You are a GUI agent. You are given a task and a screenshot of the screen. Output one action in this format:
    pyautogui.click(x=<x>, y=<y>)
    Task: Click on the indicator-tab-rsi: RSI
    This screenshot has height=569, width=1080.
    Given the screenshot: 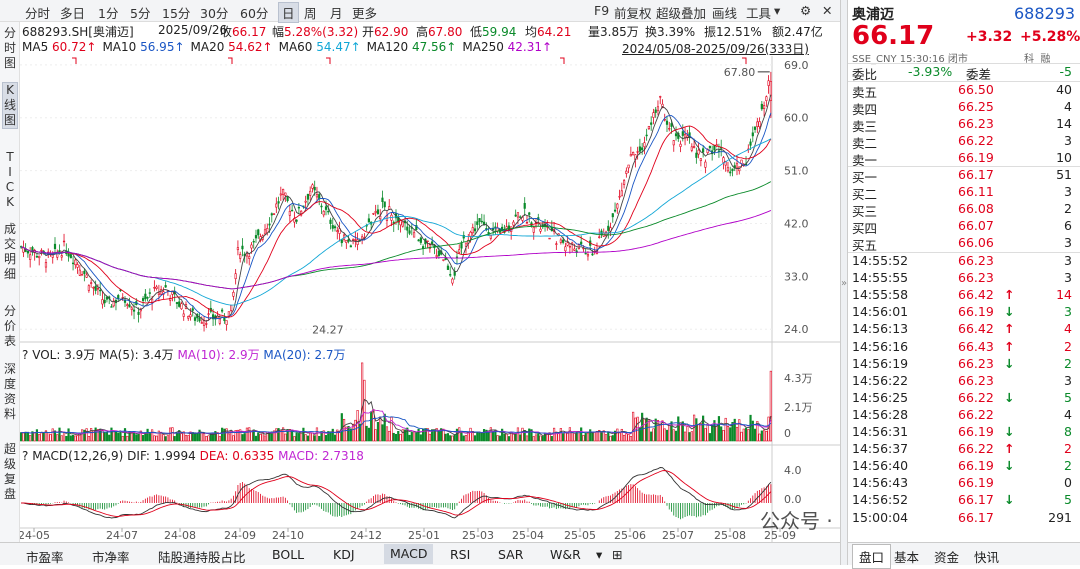 What is the action you would take?
    pyautogui.click(x=460, y=554)
    